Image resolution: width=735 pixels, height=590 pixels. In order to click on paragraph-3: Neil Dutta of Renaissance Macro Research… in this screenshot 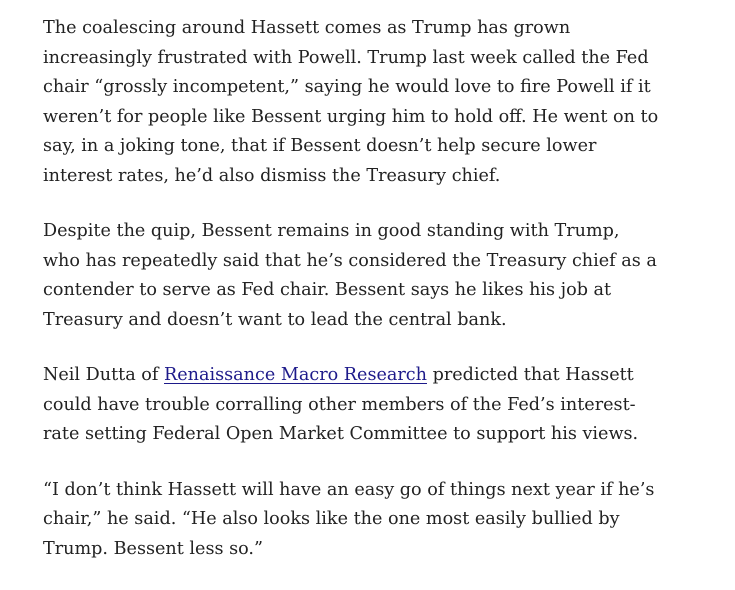, I will do `click(350, 405)`.